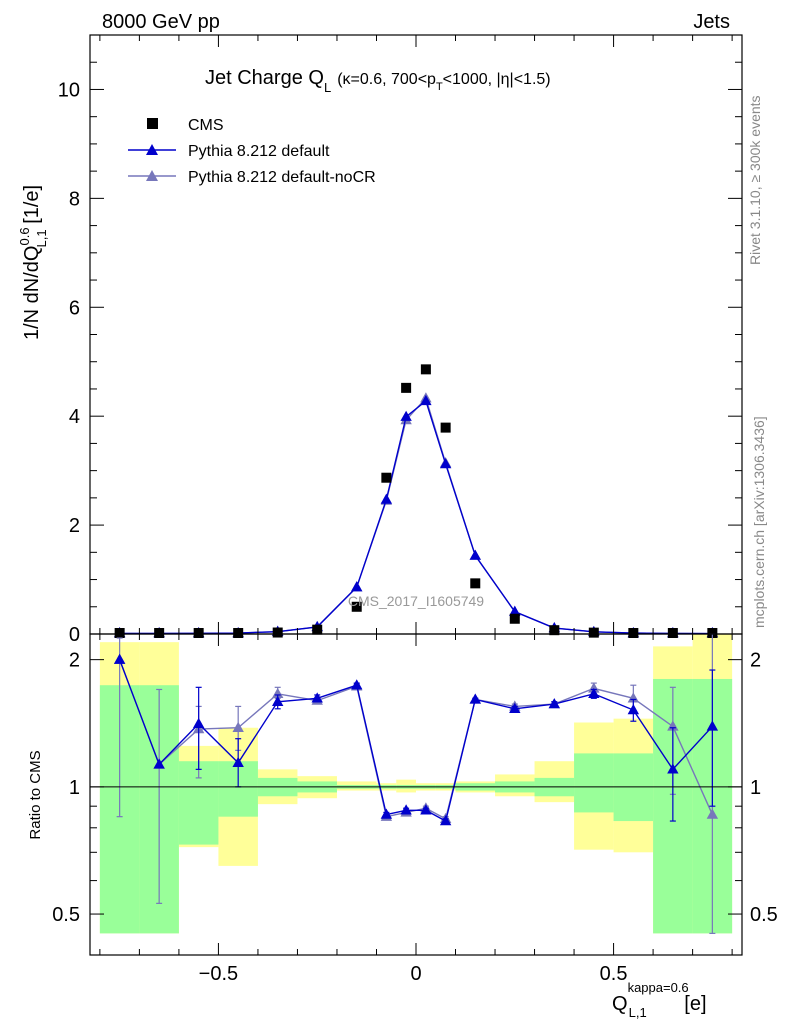 The width and height of the screenshot is (786, 1024). I want to click on x-axis-label: Qkappa=0.6 L,1 [e], so click(659, 1000).